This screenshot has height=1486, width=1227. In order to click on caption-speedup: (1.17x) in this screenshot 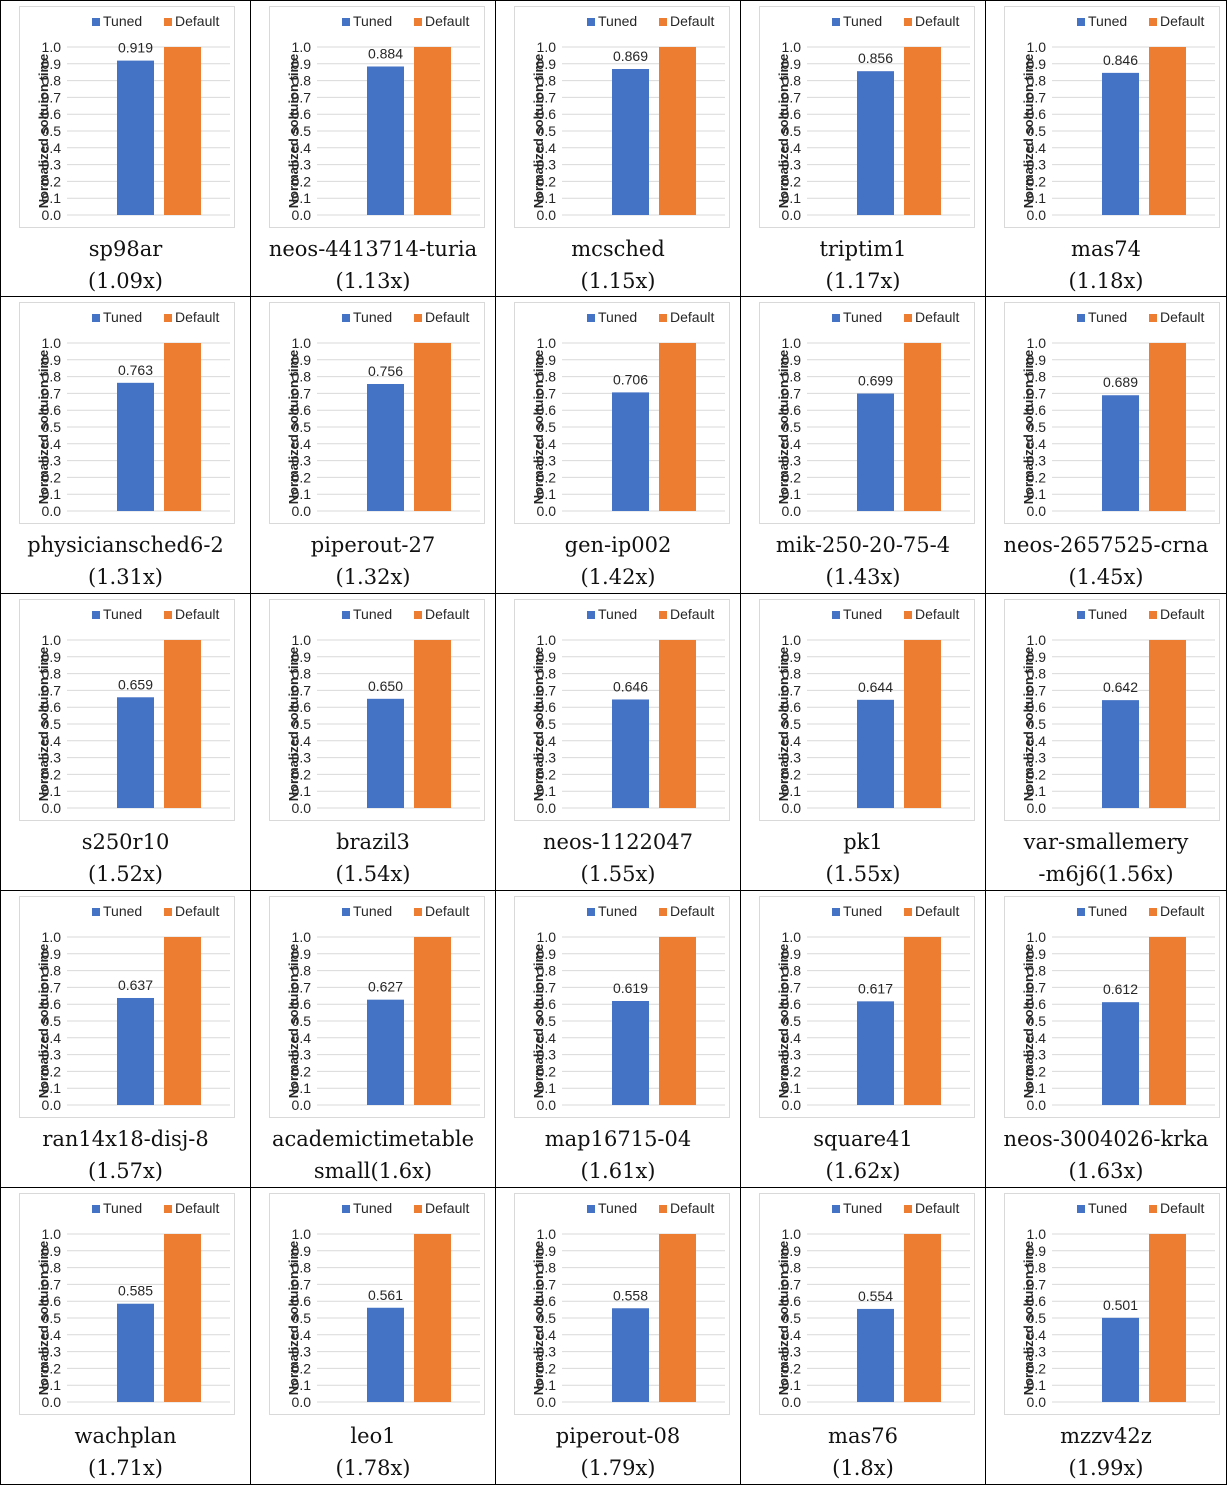, I will do `click(863, 281)`.